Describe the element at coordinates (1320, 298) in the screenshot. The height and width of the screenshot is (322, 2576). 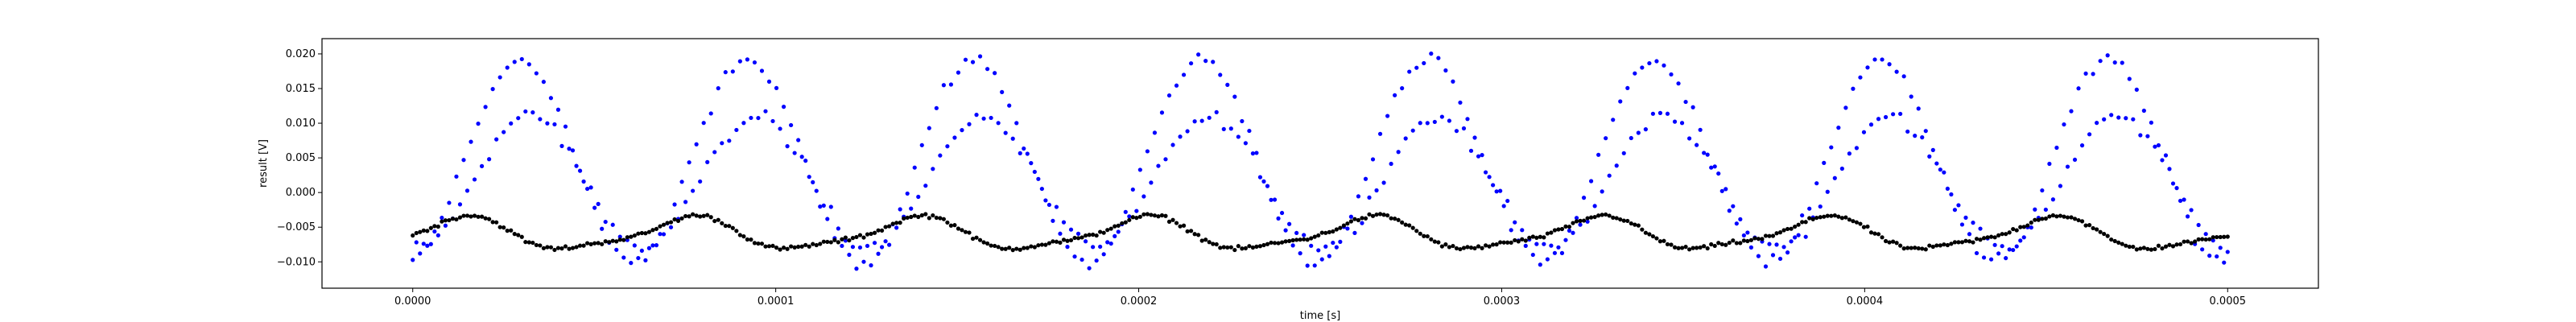
I see `x-axis-ticks: 0.0000 0.0001 0.0002 0.0003 0.0004 0.0005` at that location.